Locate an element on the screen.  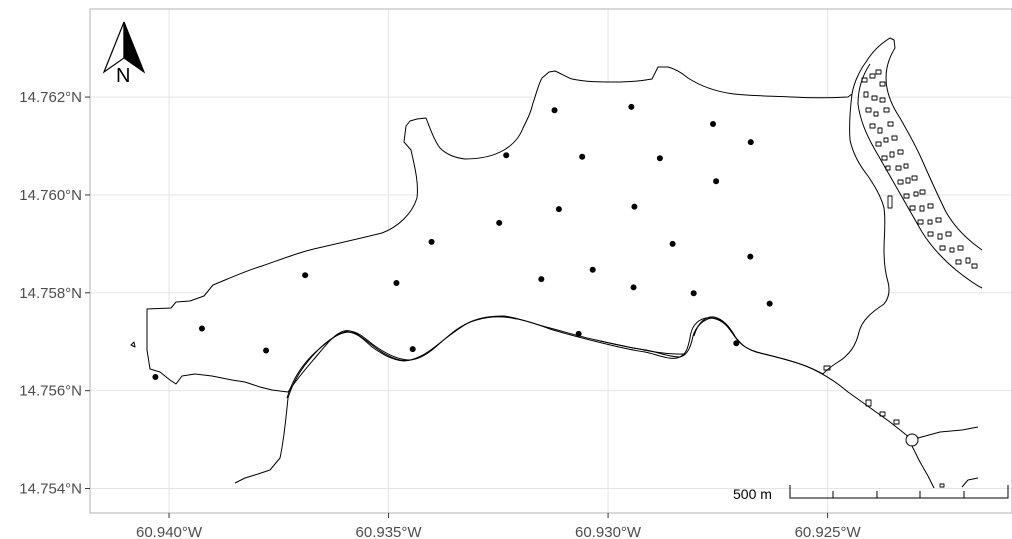
road-south is located at coordinates (923, 467).